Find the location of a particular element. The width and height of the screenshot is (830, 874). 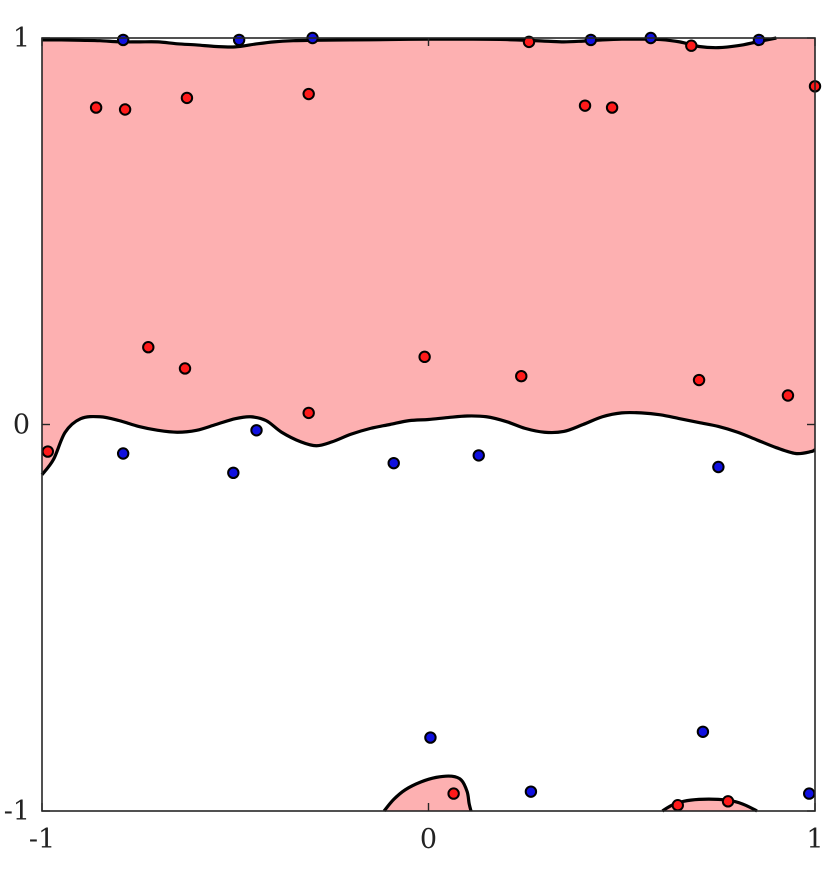

boundary-upper-lower is located at coordinates (428, 443).